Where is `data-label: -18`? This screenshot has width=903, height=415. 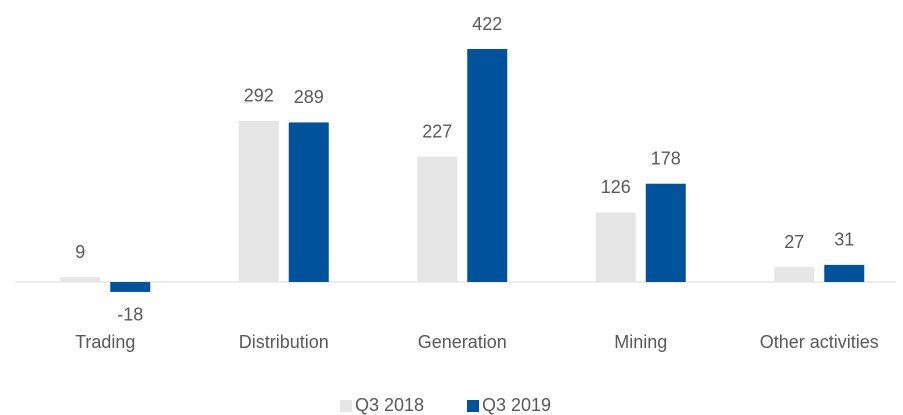
data-label: -18 is located at coordinates (130, 315).